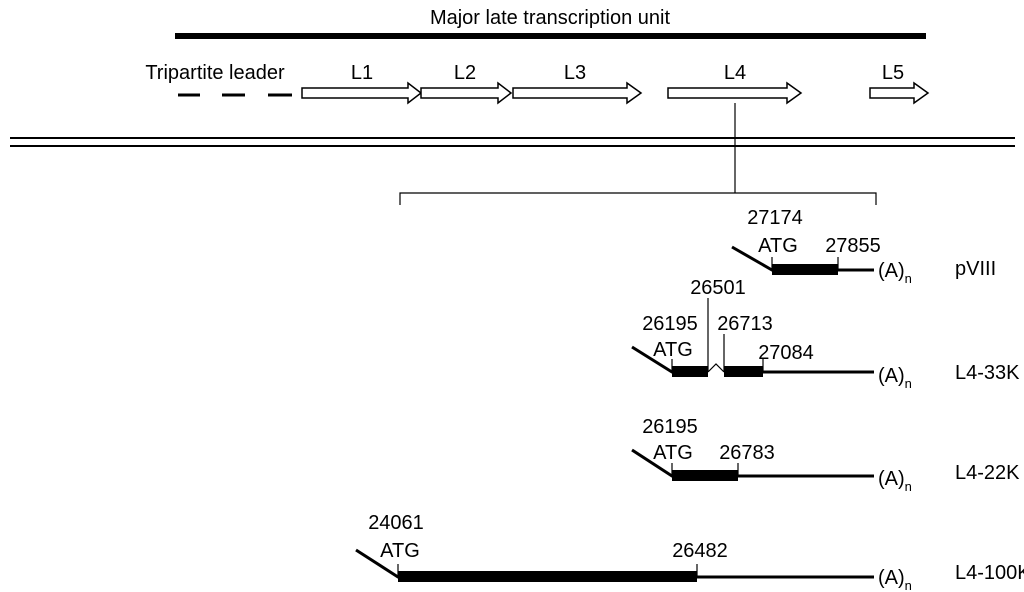 This screenshot has width=1024, height=592. Describe the element at coordinates (466, 93) in the screenshot. I see `arrow-l2` at that location.